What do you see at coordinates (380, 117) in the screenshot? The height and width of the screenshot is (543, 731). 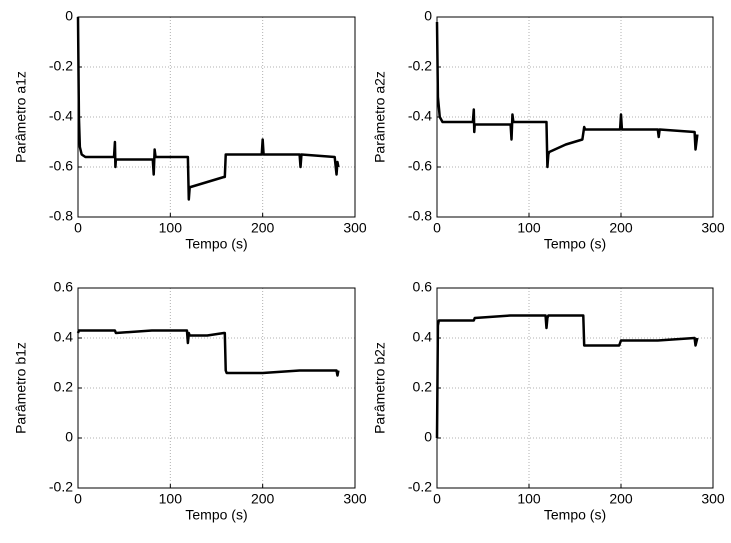 I see `y-axis-label: Parâmetro a2z` at bounding box center [380, 117].